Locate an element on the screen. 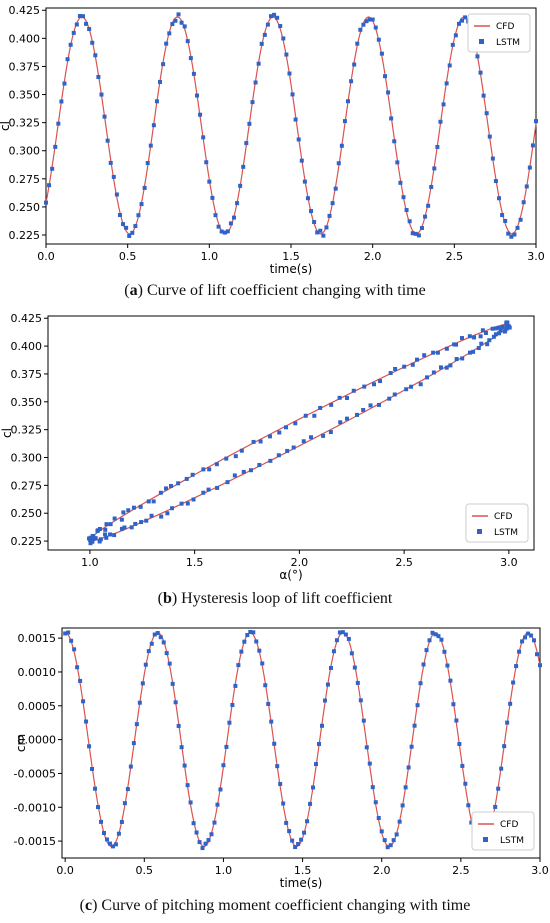 This screenshot has width=550, height=923. x-tick-label-0: 0.0 is located at coordinates (65, 870).